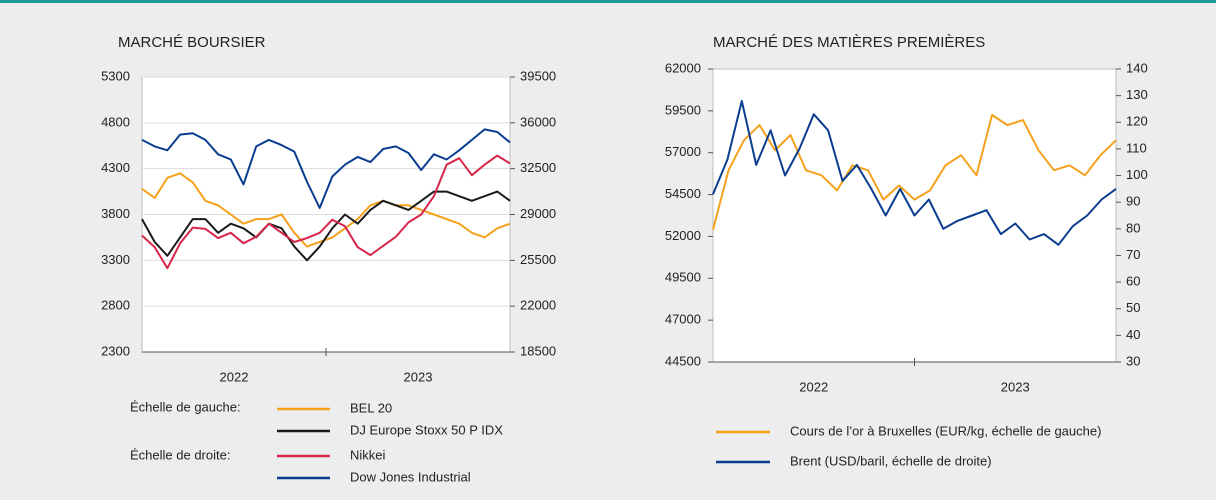  I want to click on legend-group-label: Échelle de gauche:, so click(185, 406).